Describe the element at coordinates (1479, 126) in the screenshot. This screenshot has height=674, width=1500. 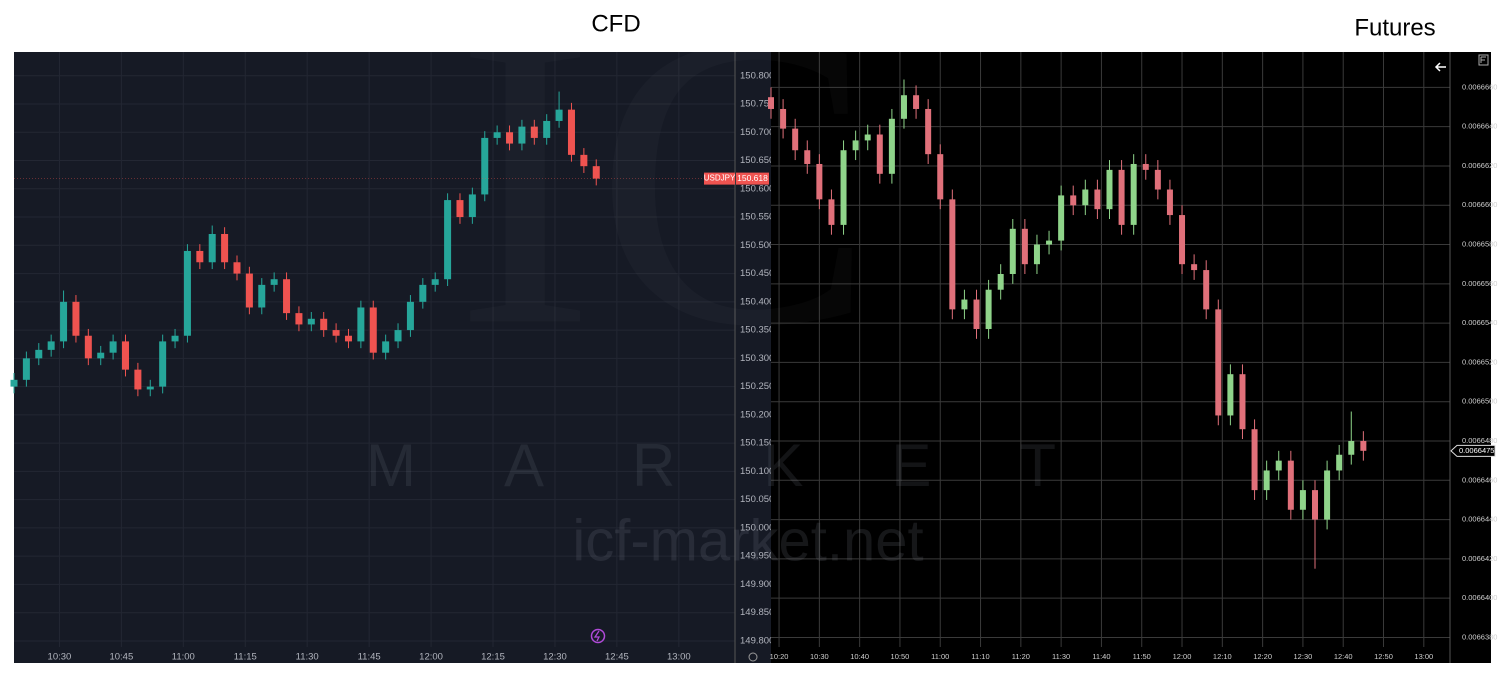
I see `y-tick-label: 0.0066640` at that location.